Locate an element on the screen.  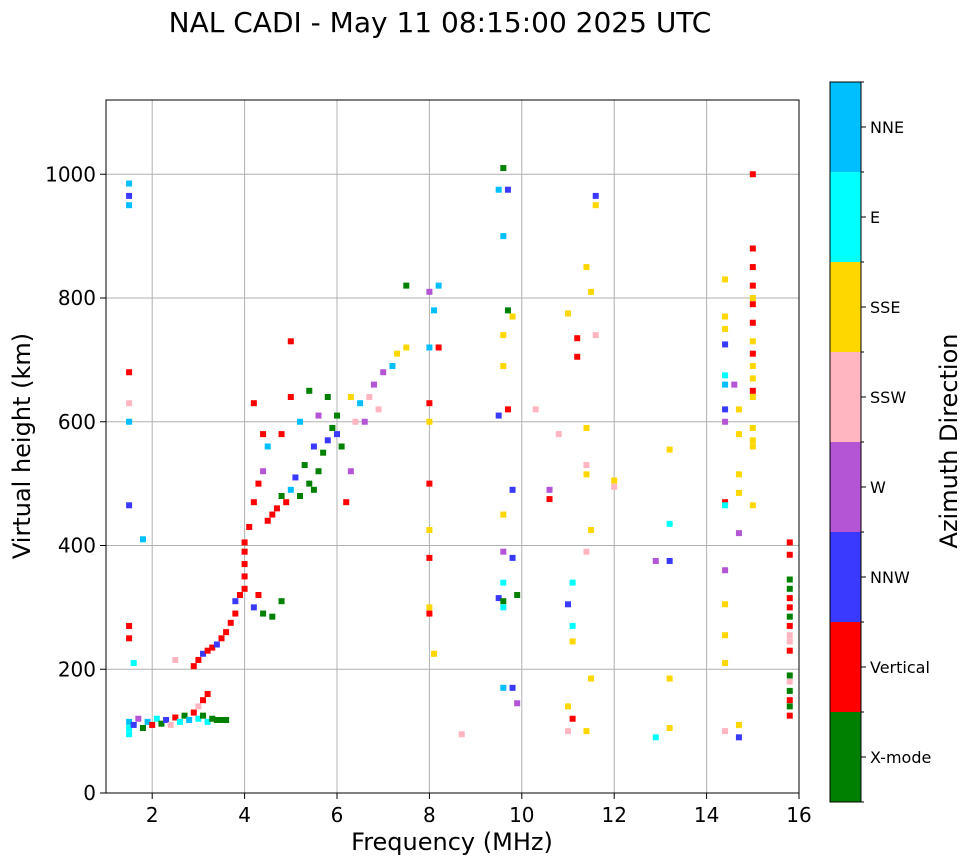
colorbar-label: SSE is located at coordinates (885, 307).